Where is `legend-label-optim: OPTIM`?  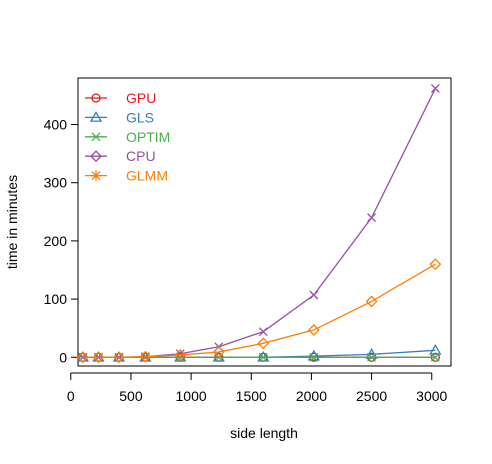
legend-label-optim: OPTIM is located at coordinates (148, 137).